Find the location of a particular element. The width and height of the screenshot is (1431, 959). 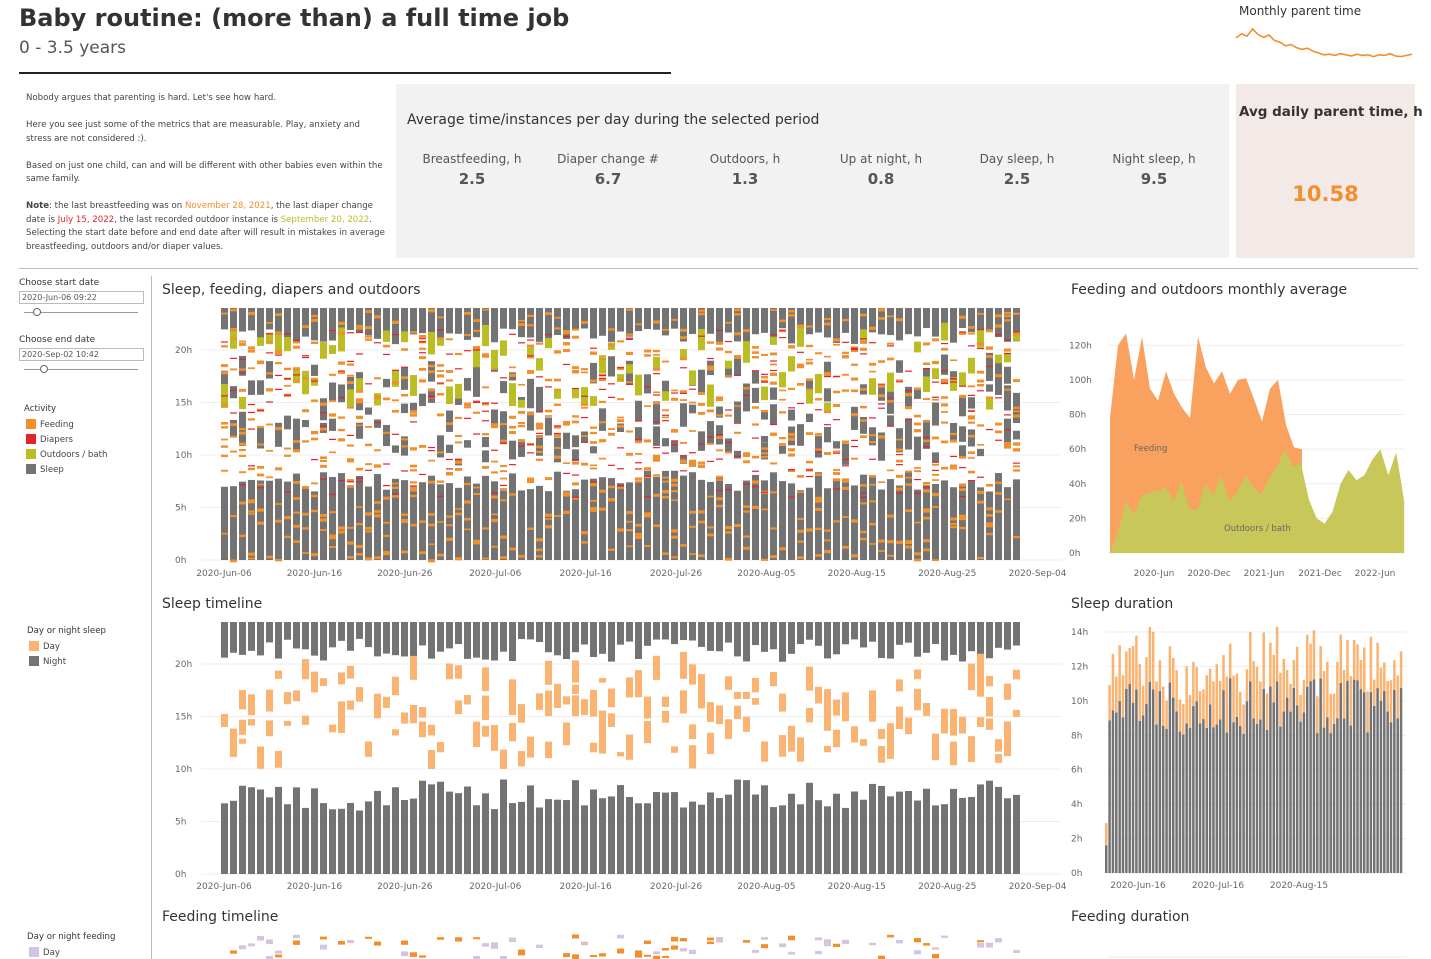

start-date-slider-handle is located at coordinates (37, 312).